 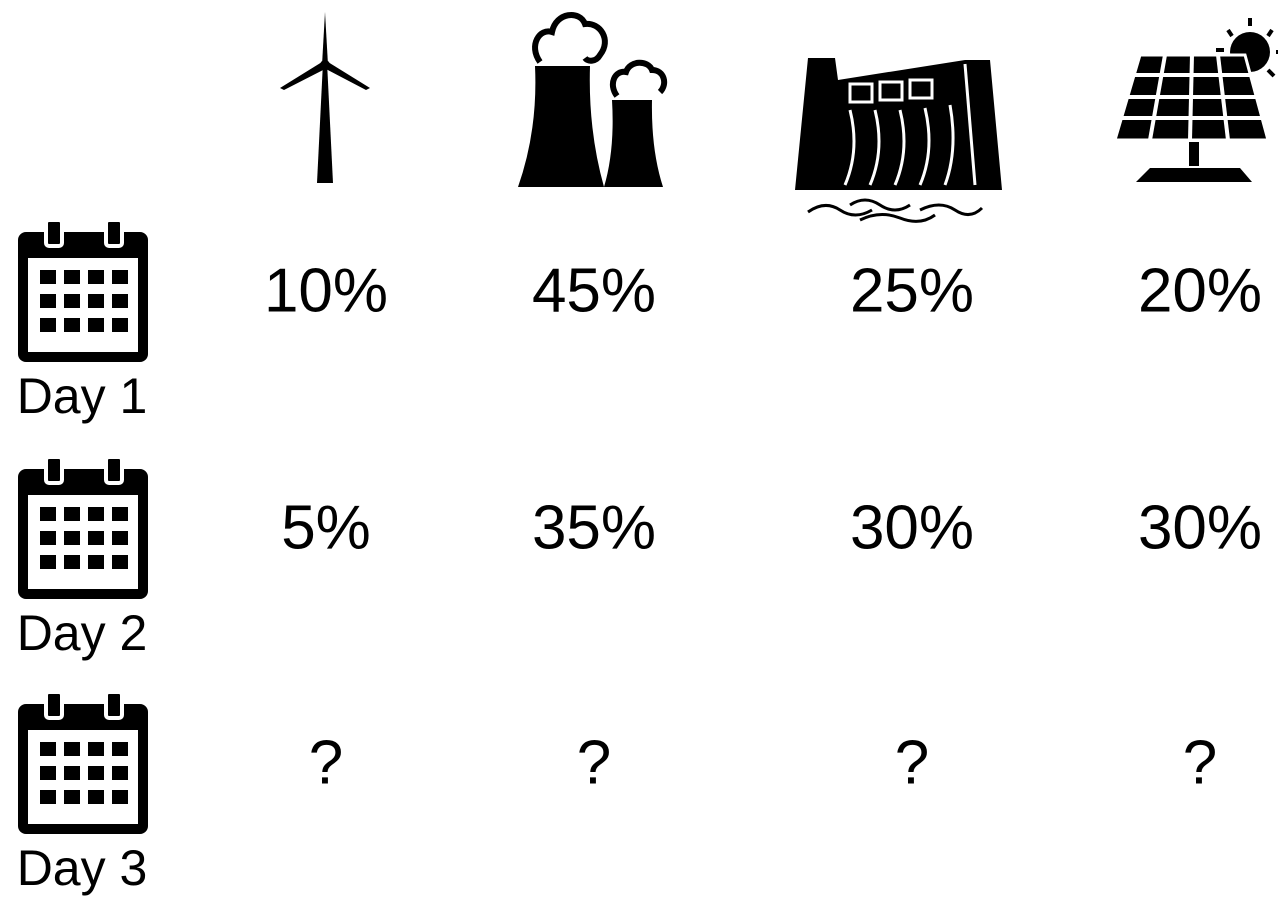 What do you see at coordinates (594, 290) in the screenshot?
I see `share-value: 45%` at bounding box center [594, 290].